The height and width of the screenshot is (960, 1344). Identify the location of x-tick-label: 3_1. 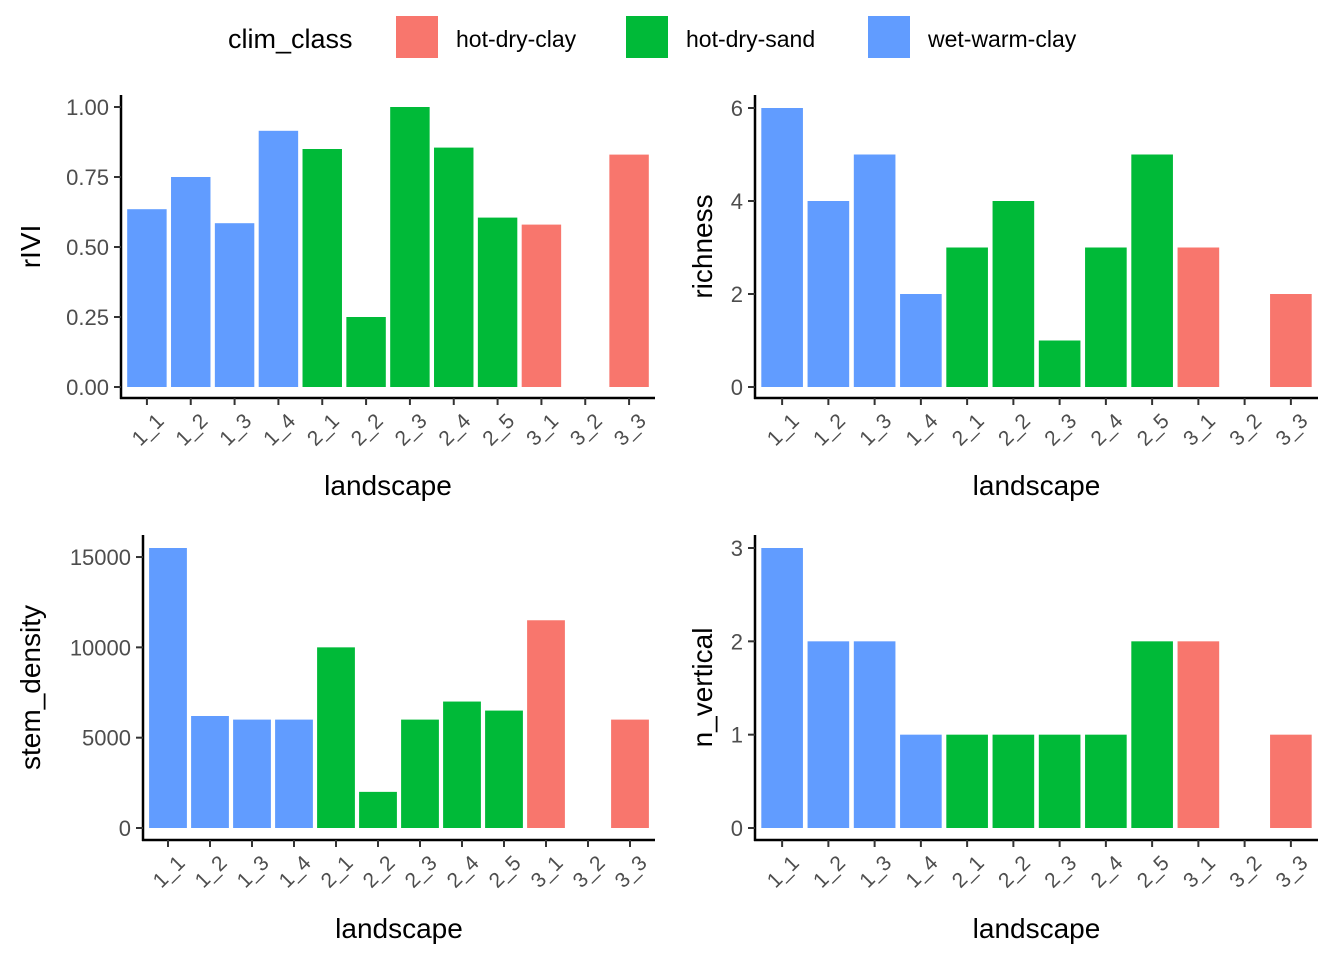
(1199, 871).